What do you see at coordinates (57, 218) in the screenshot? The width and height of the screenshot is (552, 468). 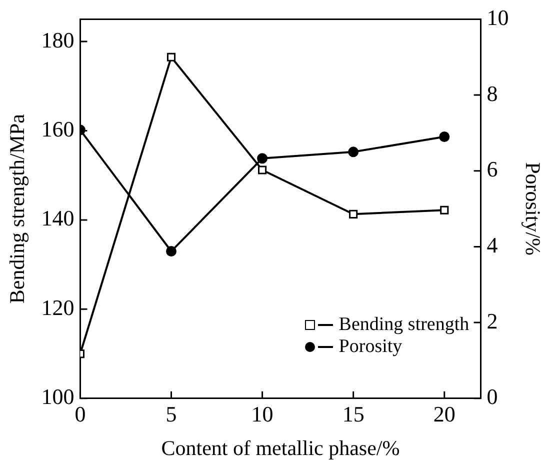 I see `y-tick-label: 140` at bounding box center [57, 218].